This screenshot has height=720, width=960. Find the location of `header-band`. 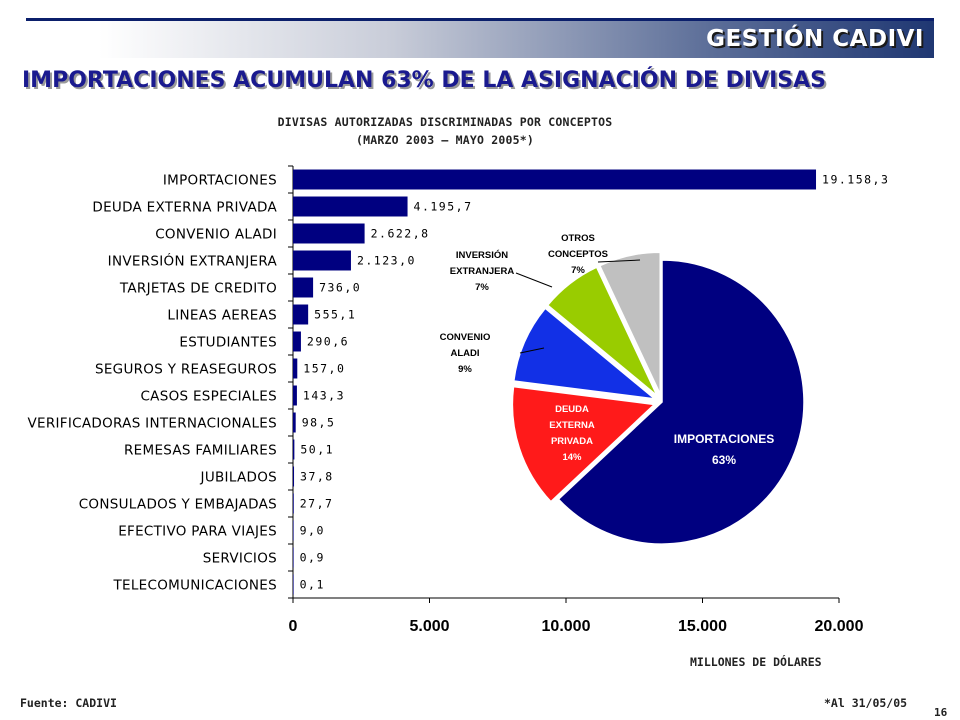

header-band is located at coordinates (480, 38).